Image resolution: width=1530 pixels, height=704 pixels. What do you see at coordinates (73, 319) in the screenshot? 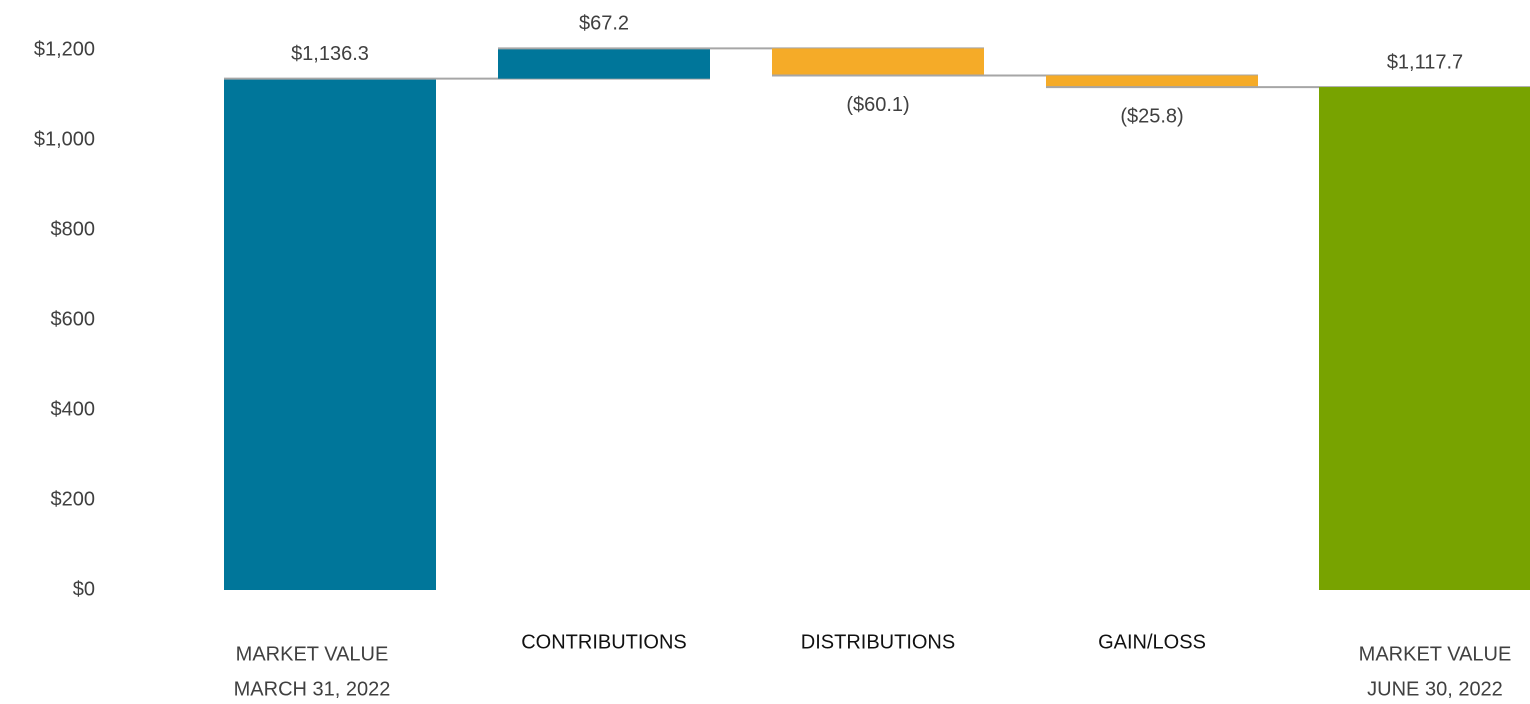
I see `y-tick-label: $600` at bounding box center [73, 319].